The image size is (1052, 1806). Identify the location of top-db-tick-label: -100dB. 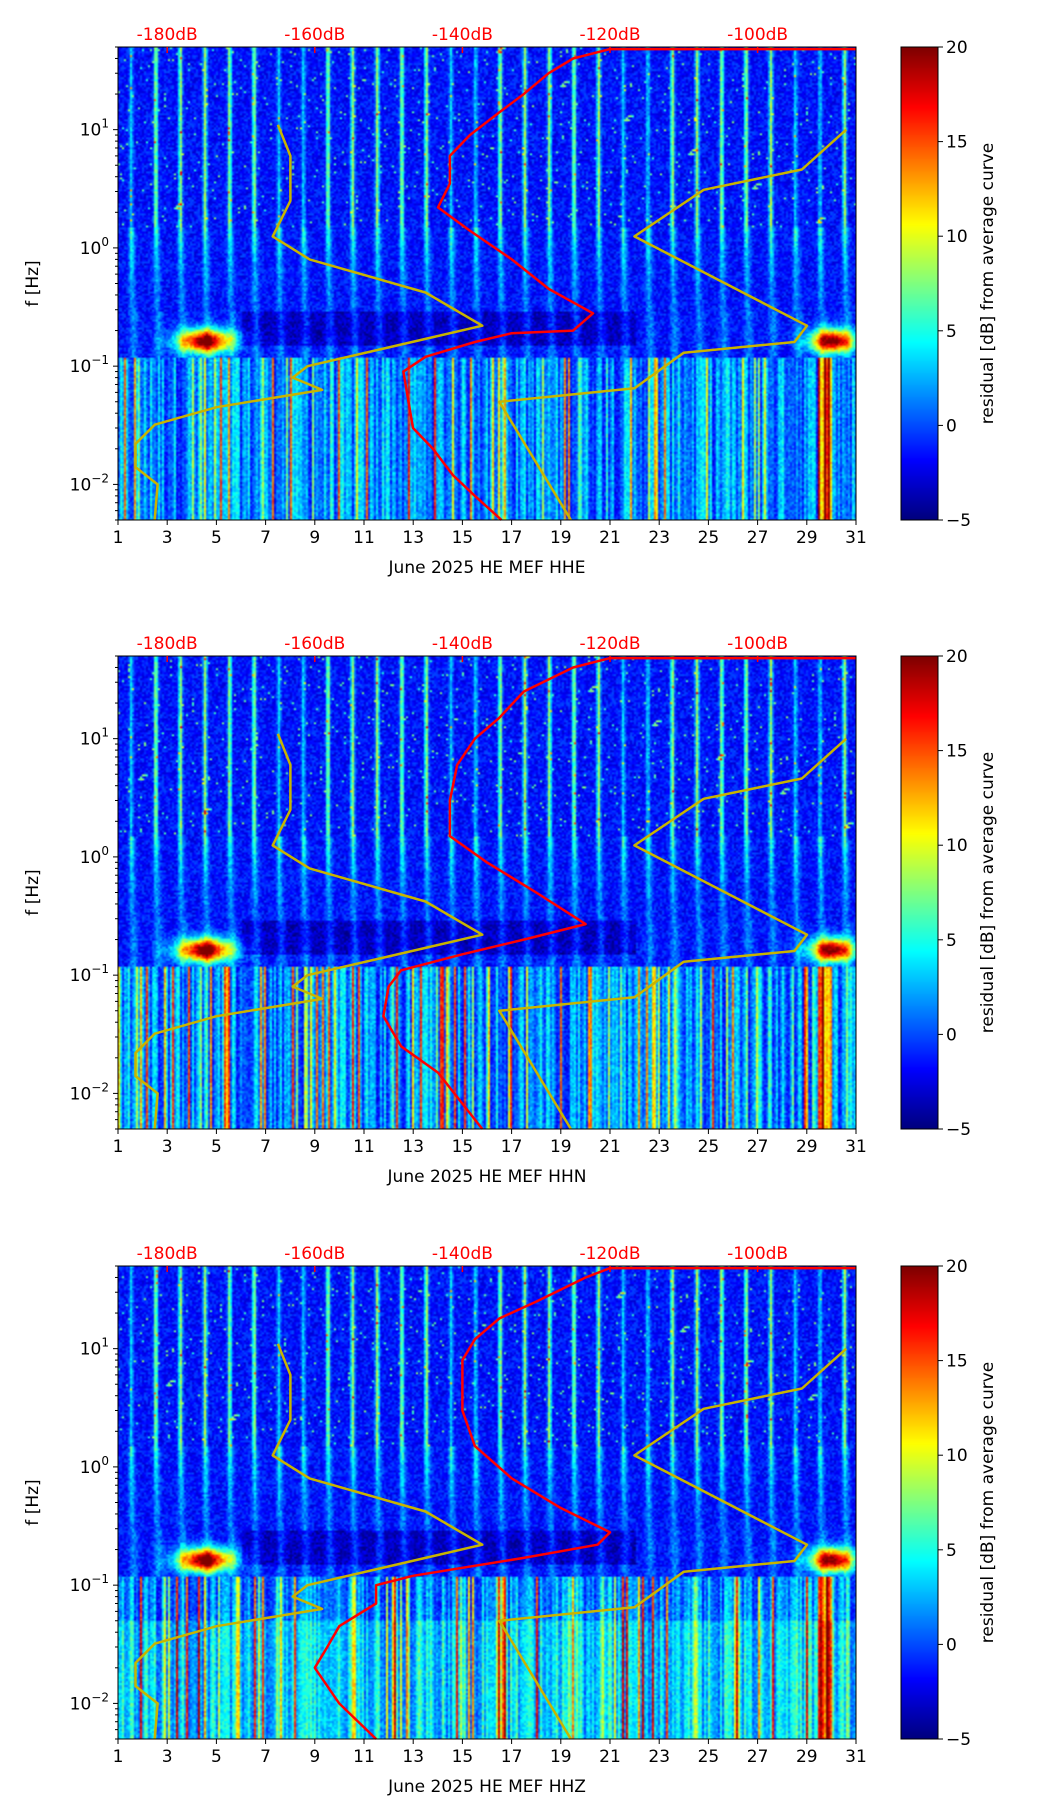
(757, 35).